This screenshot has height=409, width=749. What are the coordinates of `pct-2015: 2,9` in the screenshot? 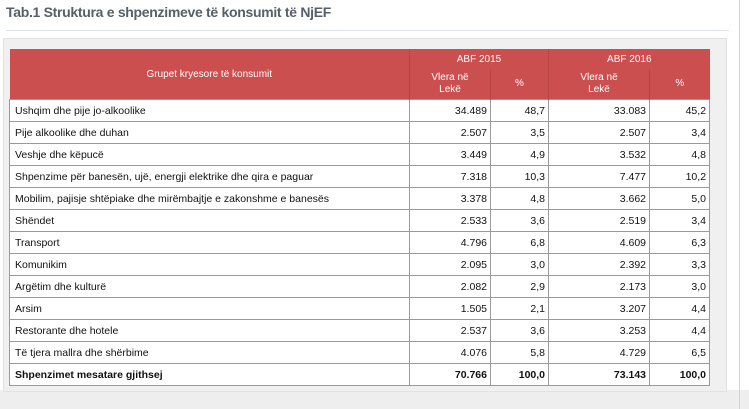 It's located at (519, 286).